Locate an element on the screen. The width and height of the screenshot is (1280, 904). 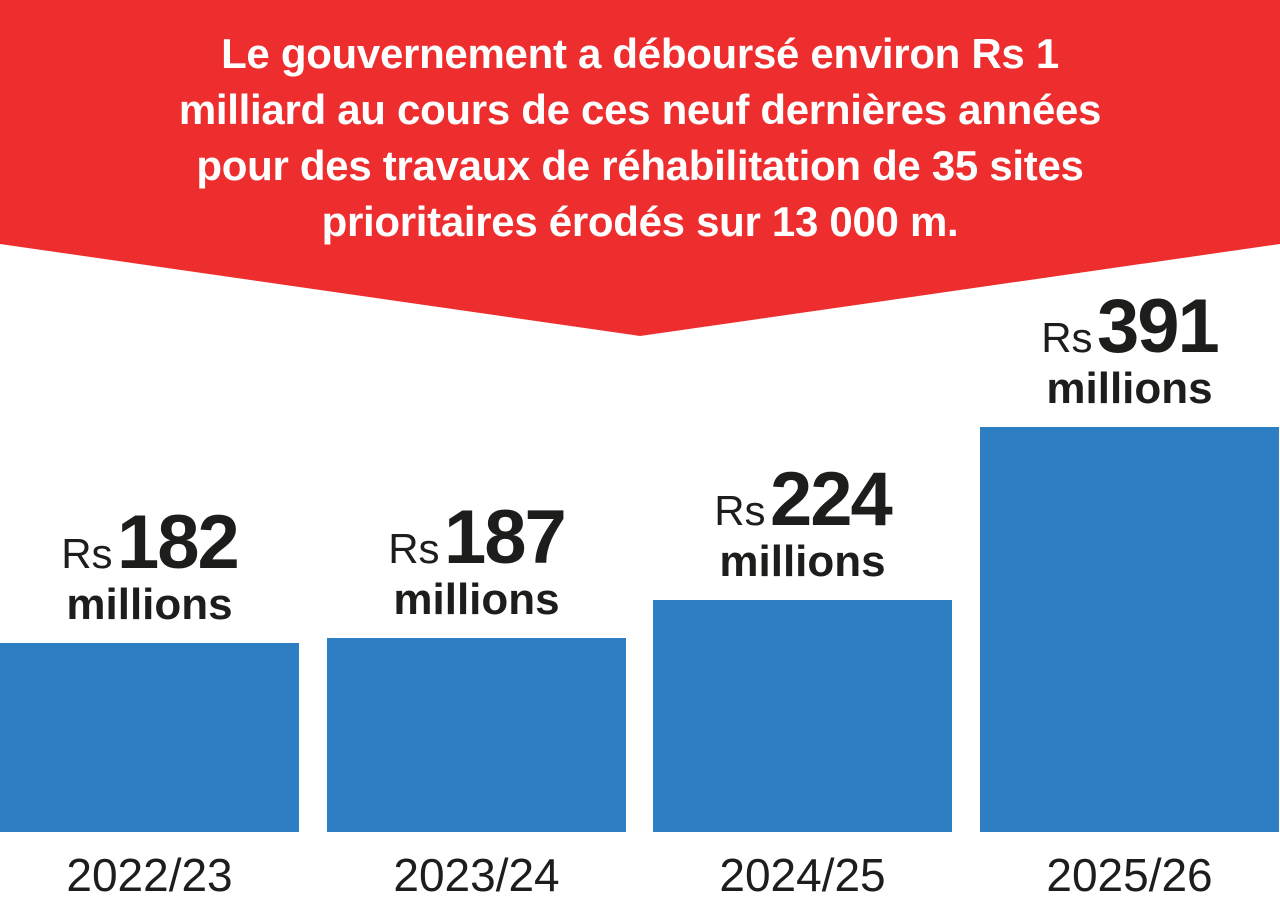
x-tick-label: 2024/25 is located at coordinates (802, 875).